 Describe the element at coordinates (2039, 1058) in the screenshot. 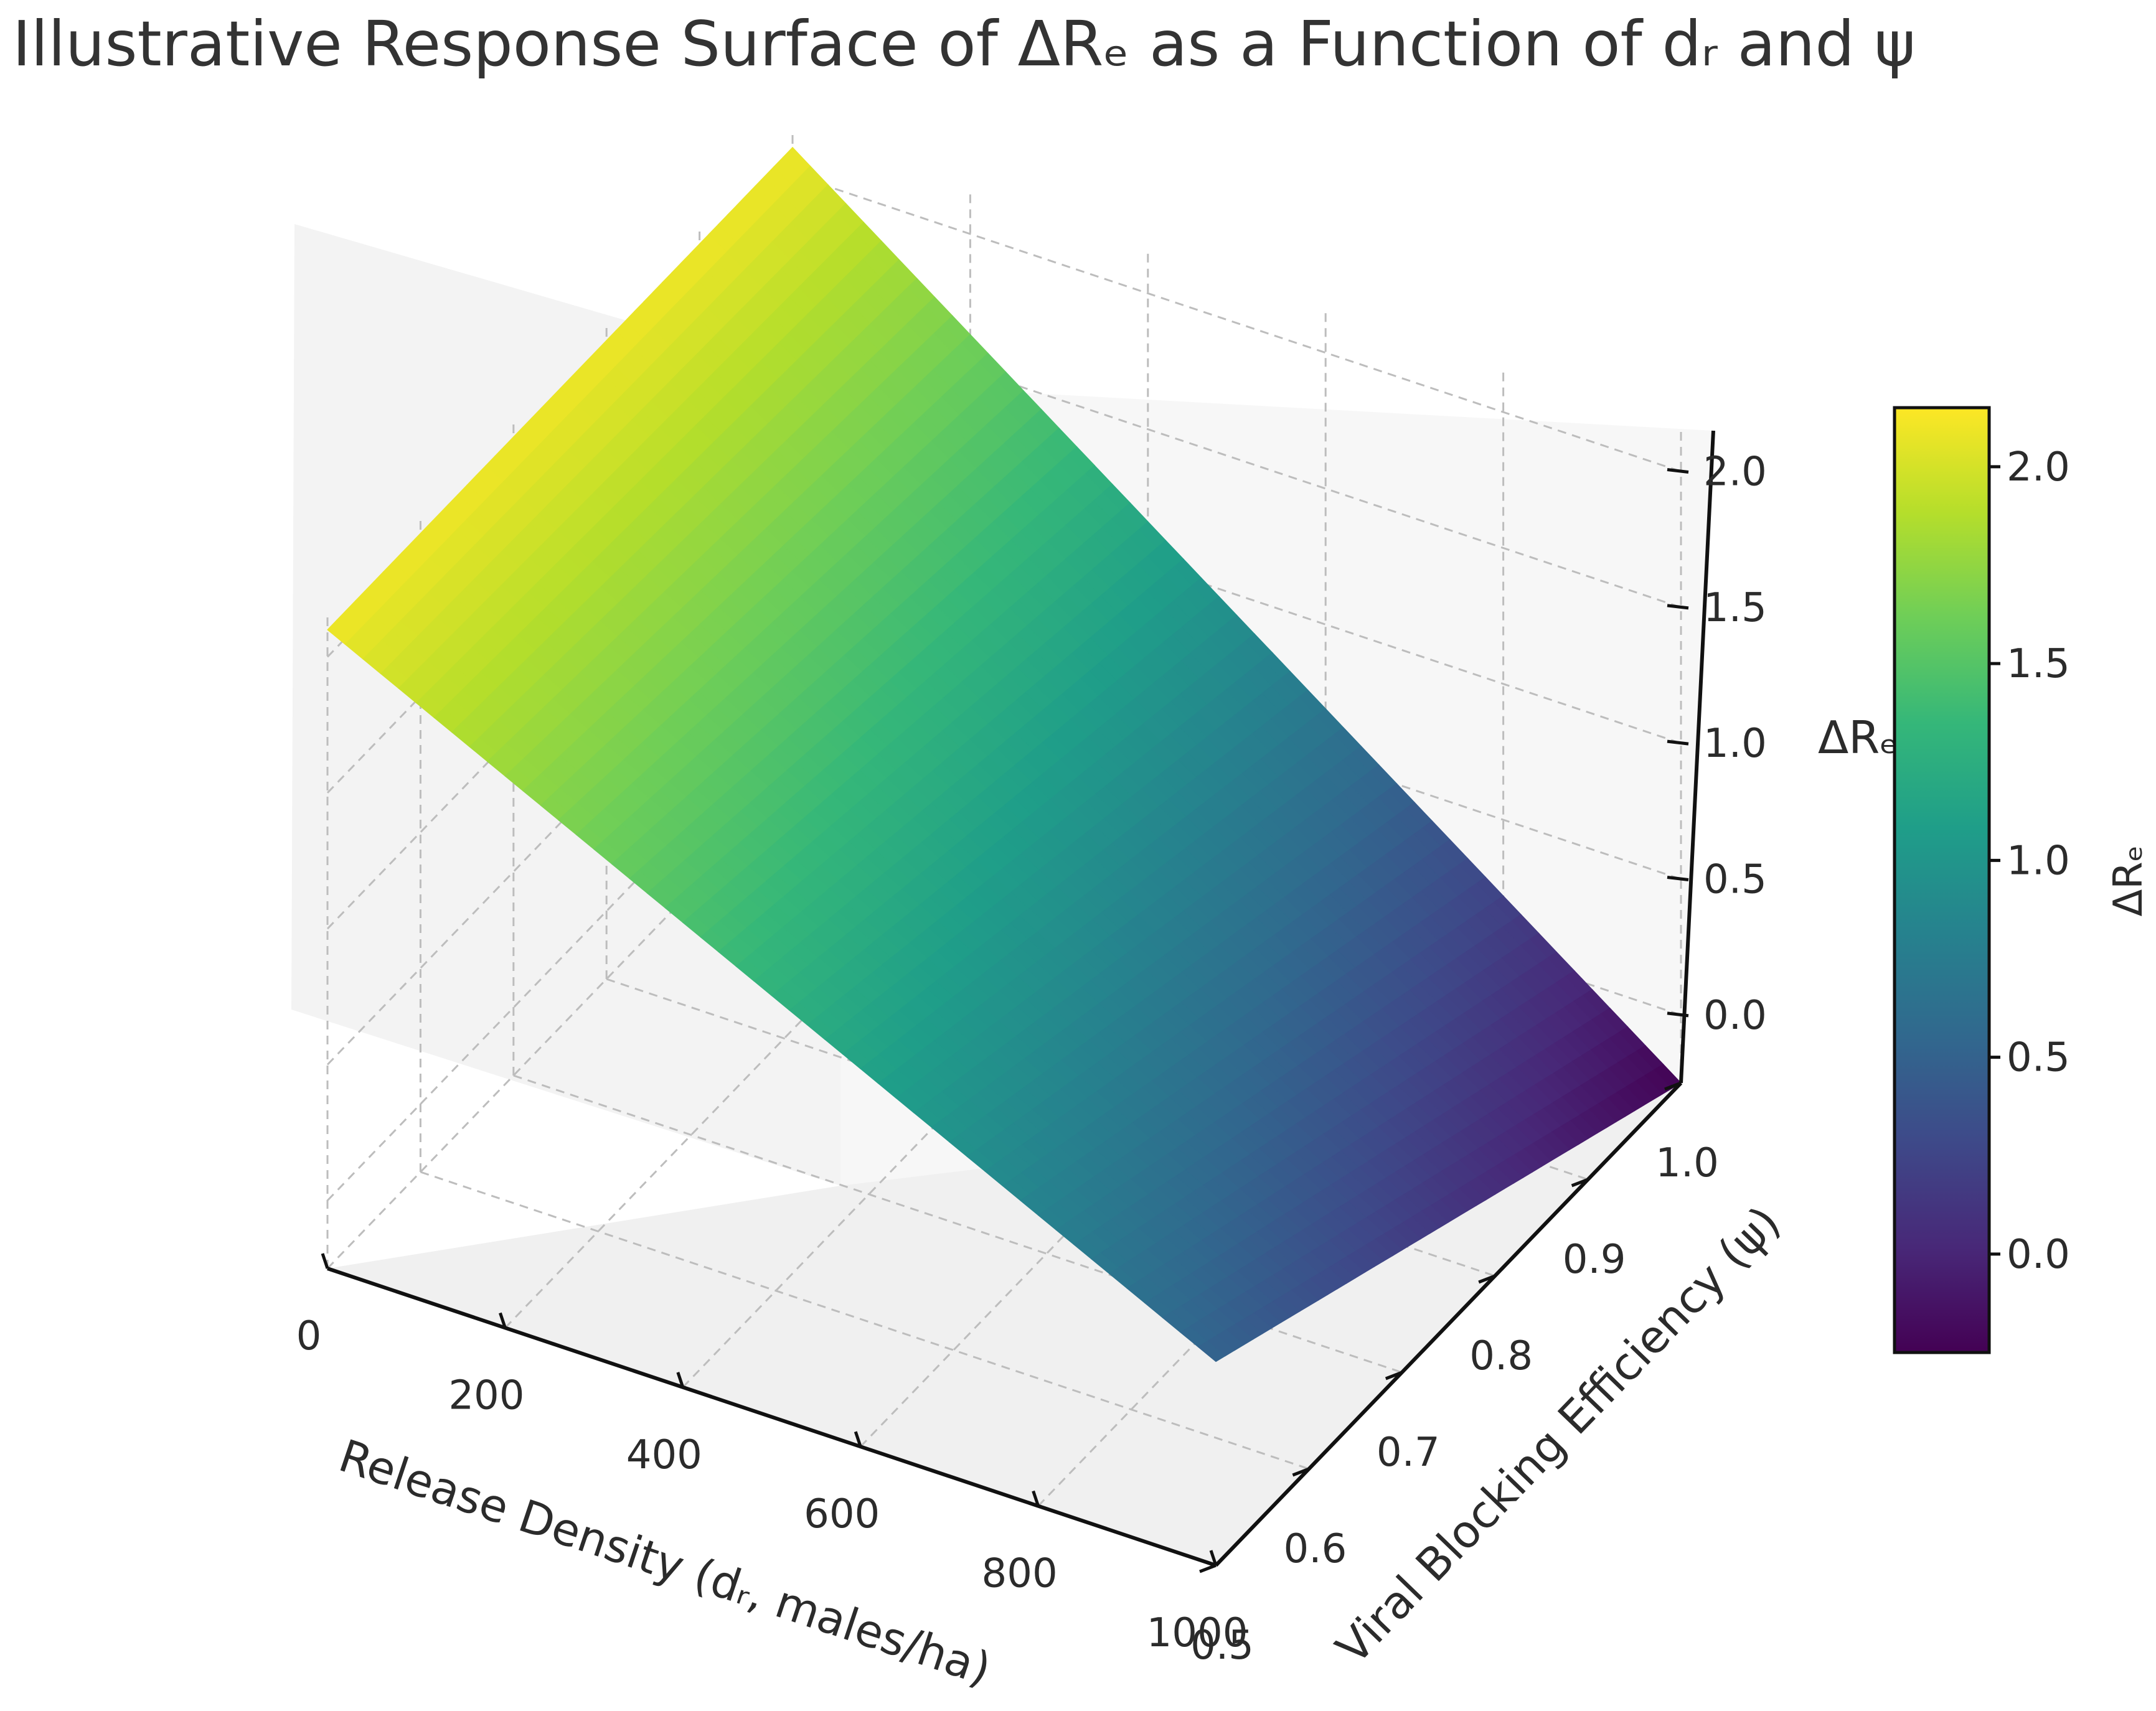

I see `colorbar-tick-label: 0.5` at that location.